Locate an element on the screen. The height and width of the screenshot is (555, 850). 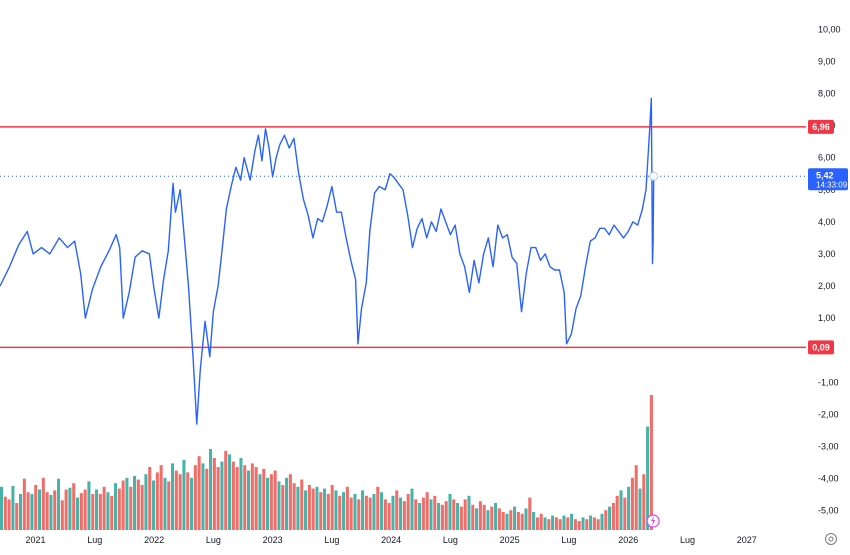
x-tick-label: 2022 is located at coordinates (154, 540).